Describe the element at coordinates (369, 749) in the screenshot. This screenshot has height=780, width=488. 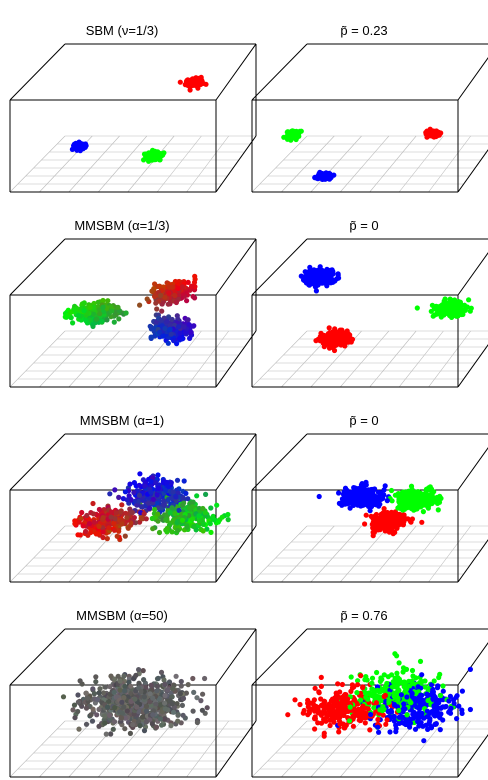
I see `floor-grid` at that location.